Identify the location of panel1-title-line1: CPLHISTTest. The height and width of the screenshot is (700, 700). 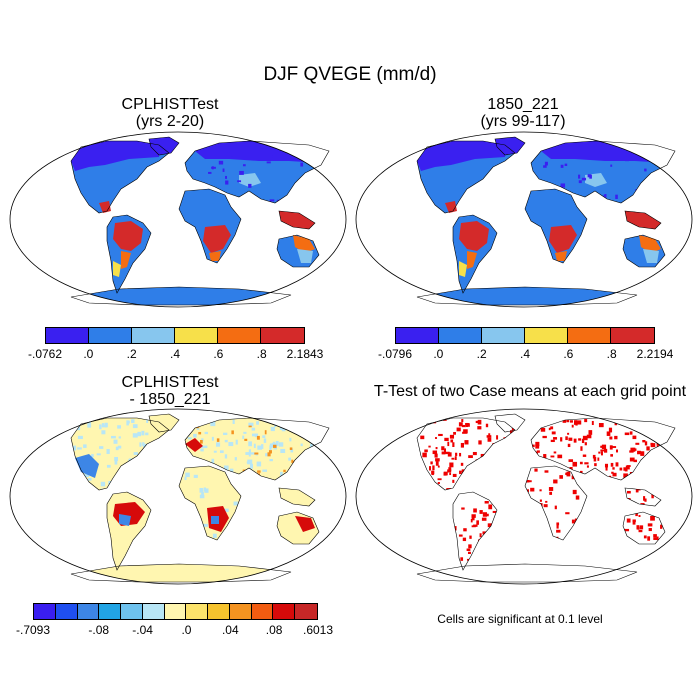
(170, 104).